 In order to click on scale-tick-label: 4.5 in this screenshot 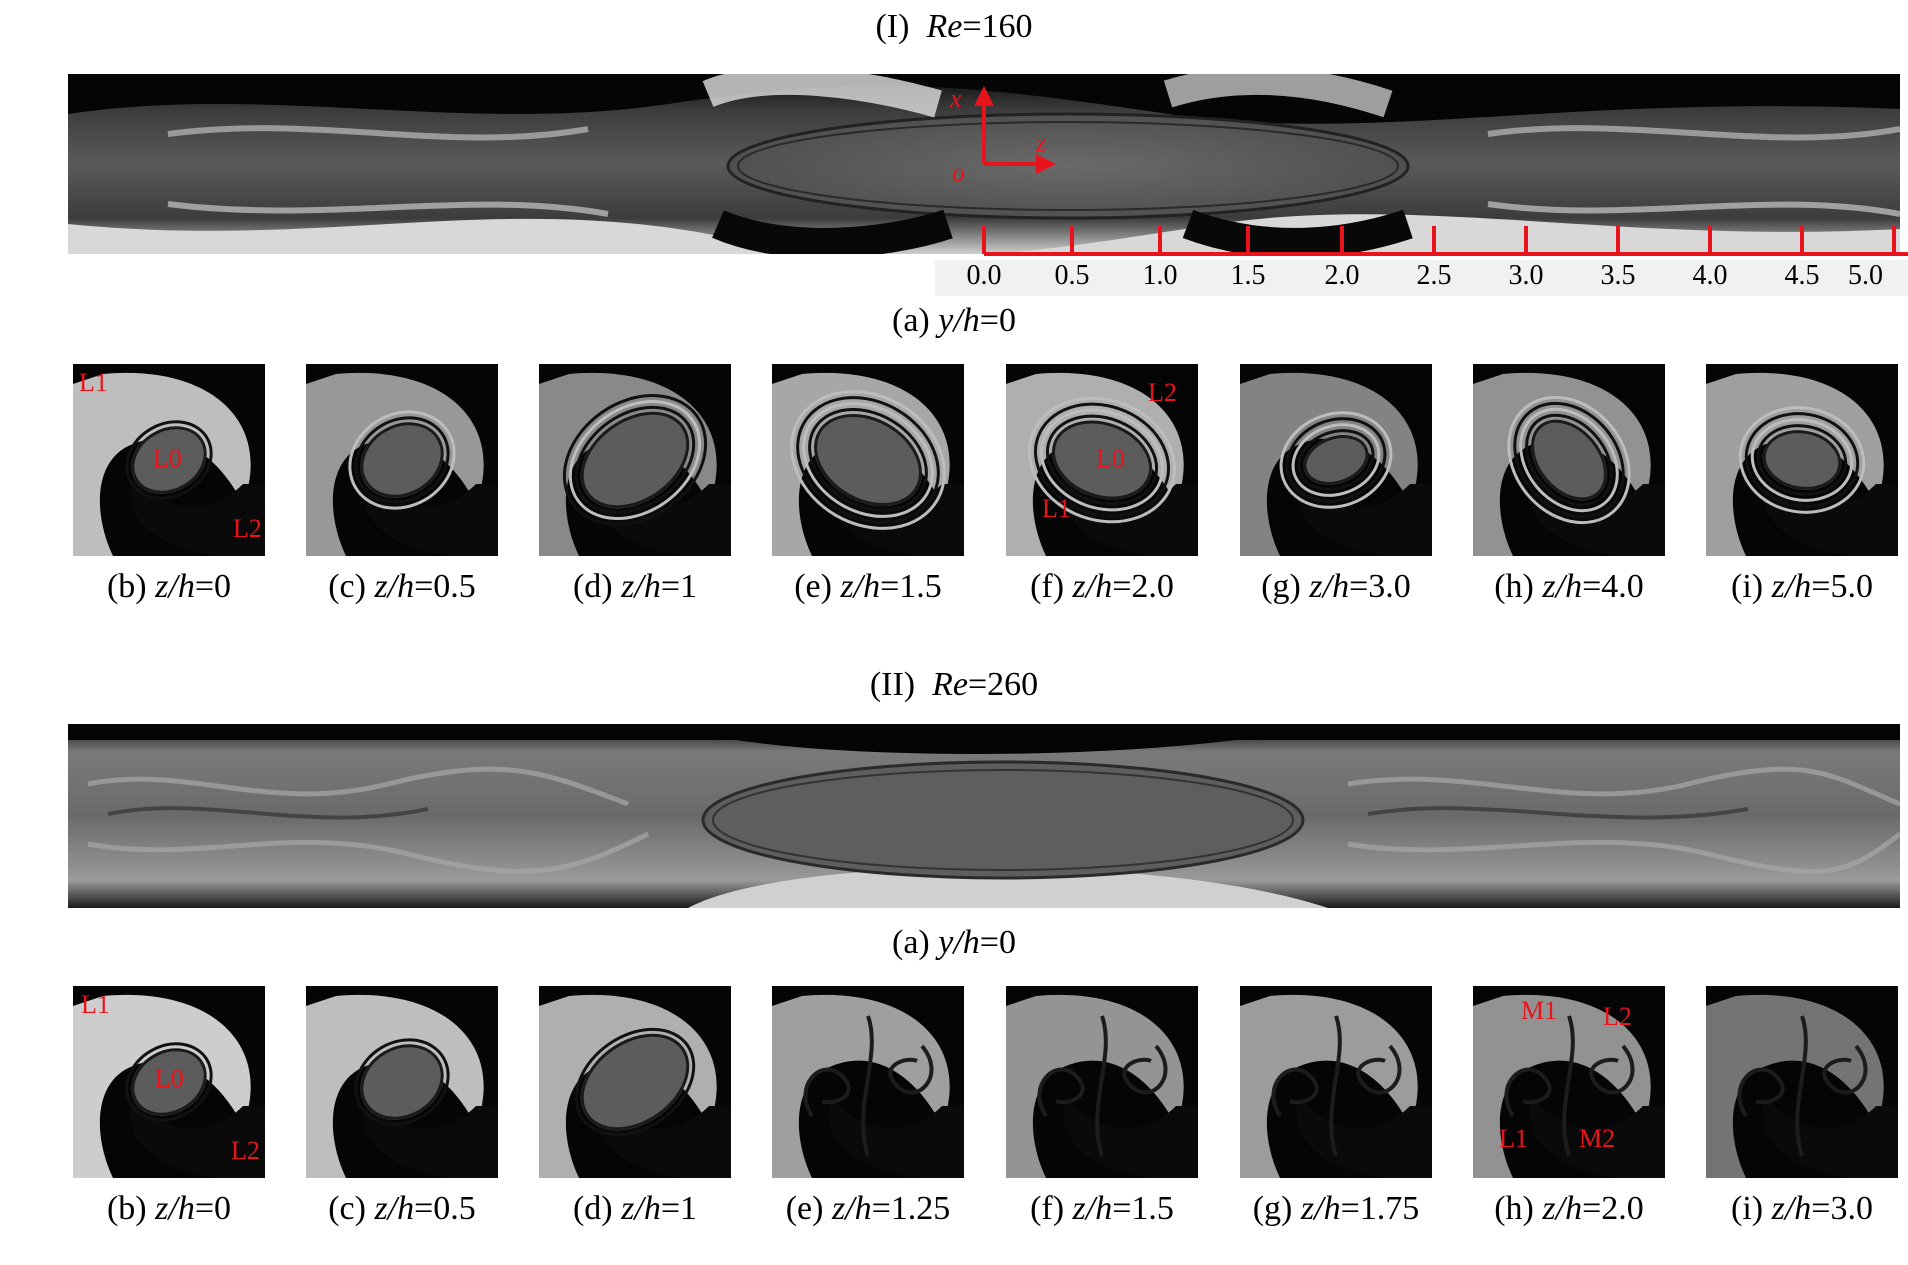, I will do `click(1802, 276)`.